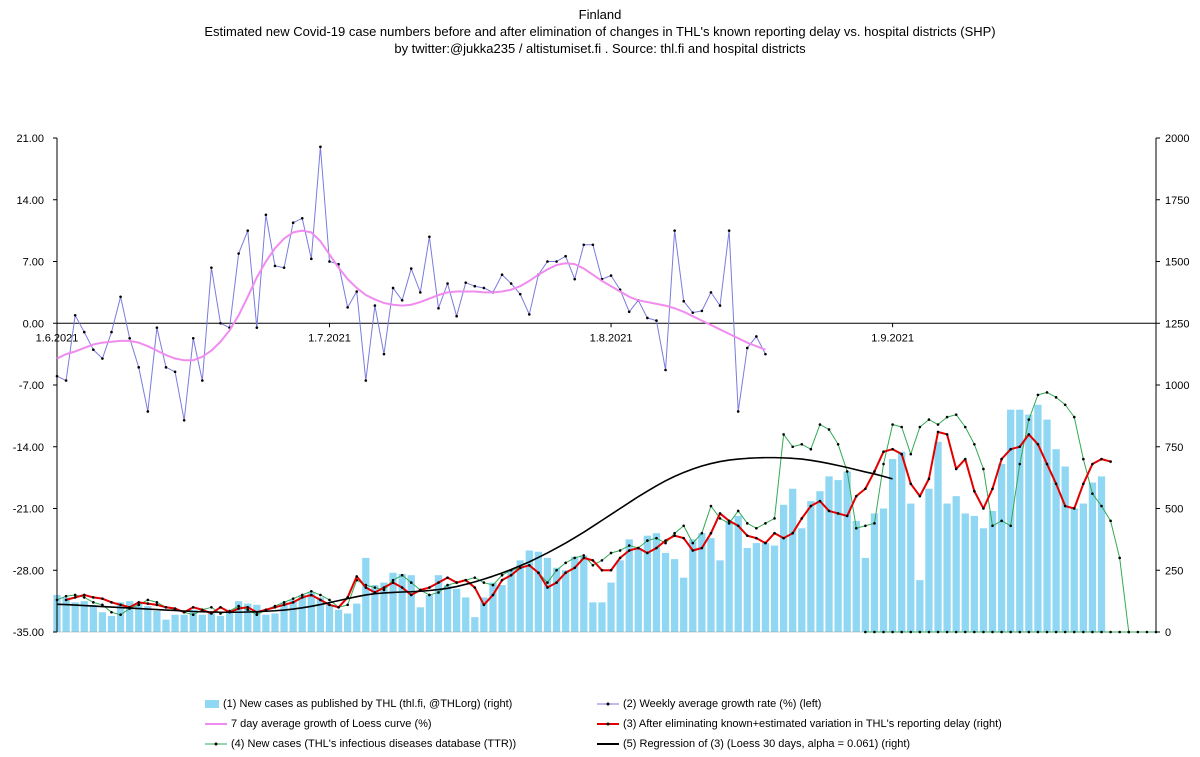 This screenshot has width=1200, height=757. Describe the element at coordinates (1177, 139) in the screenshot. I see `right-tick-label: 2000` at that location.